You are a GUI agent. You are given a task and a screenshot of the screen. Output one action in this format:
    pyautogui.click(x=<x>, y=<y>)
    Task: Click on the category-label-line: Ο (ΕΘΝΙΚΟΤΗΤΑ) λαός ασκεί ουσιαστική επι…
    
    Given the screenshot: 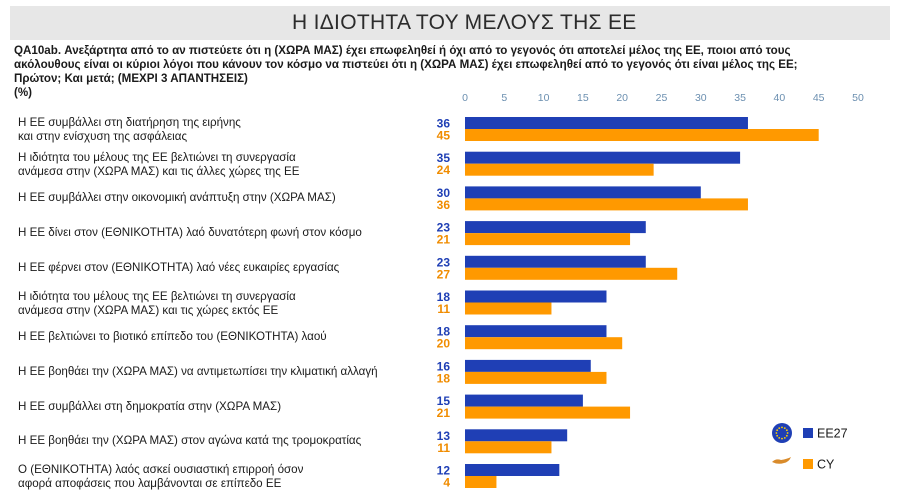 What is the action you would take?
    pyautogui.click(x=161, y=469)
    